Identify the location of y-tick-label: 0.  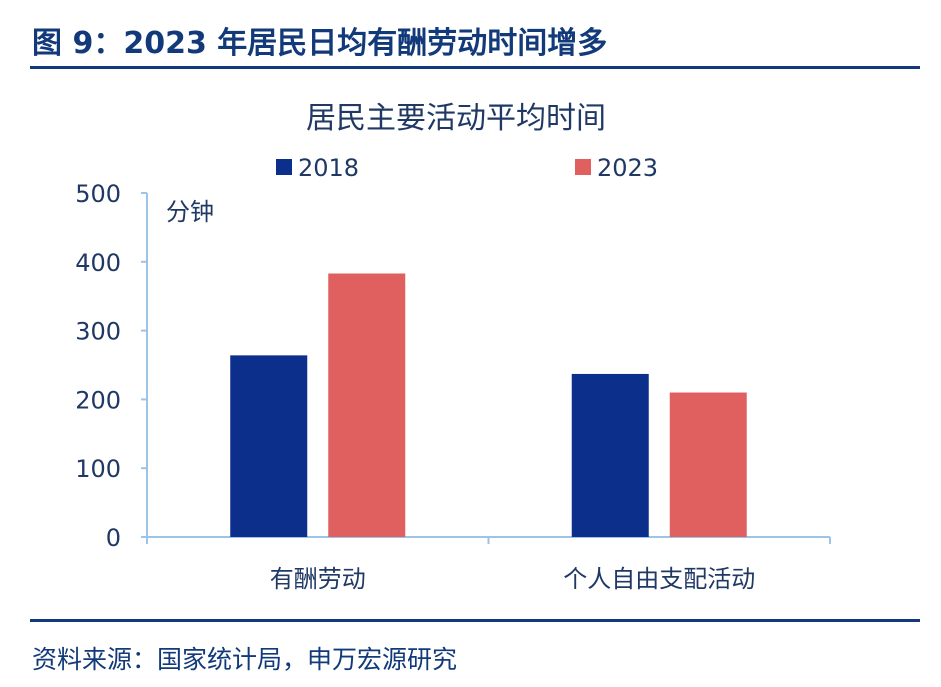
(113, 538).